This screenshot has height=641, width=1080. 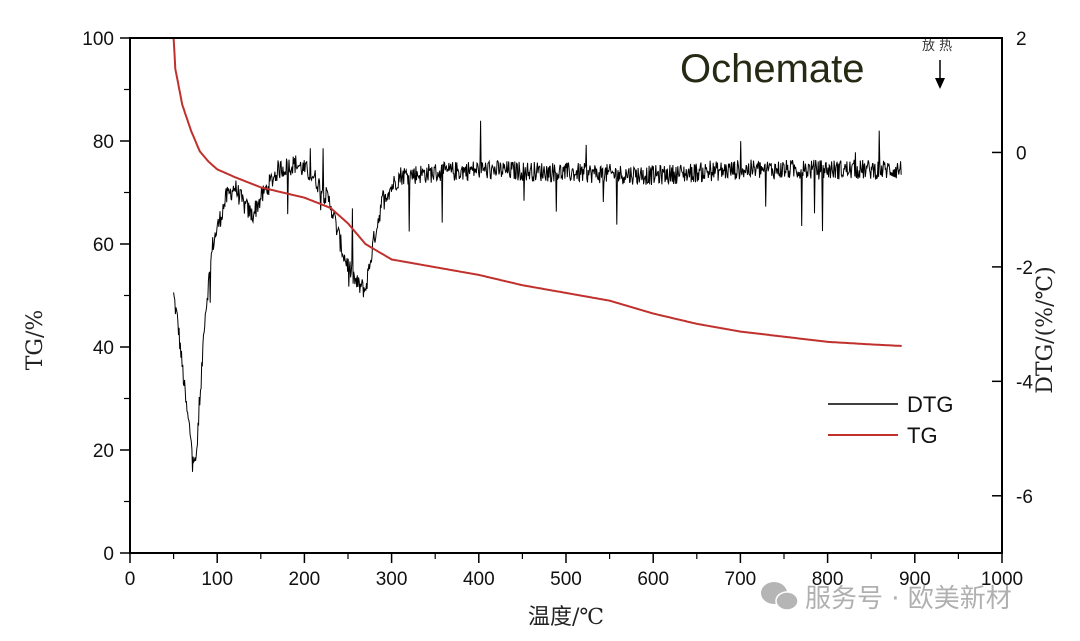 What do you see at coordinates (103, 451) in the screenshot?
I see `y-left-tick-label: 20` at bounding box center [103, 451].